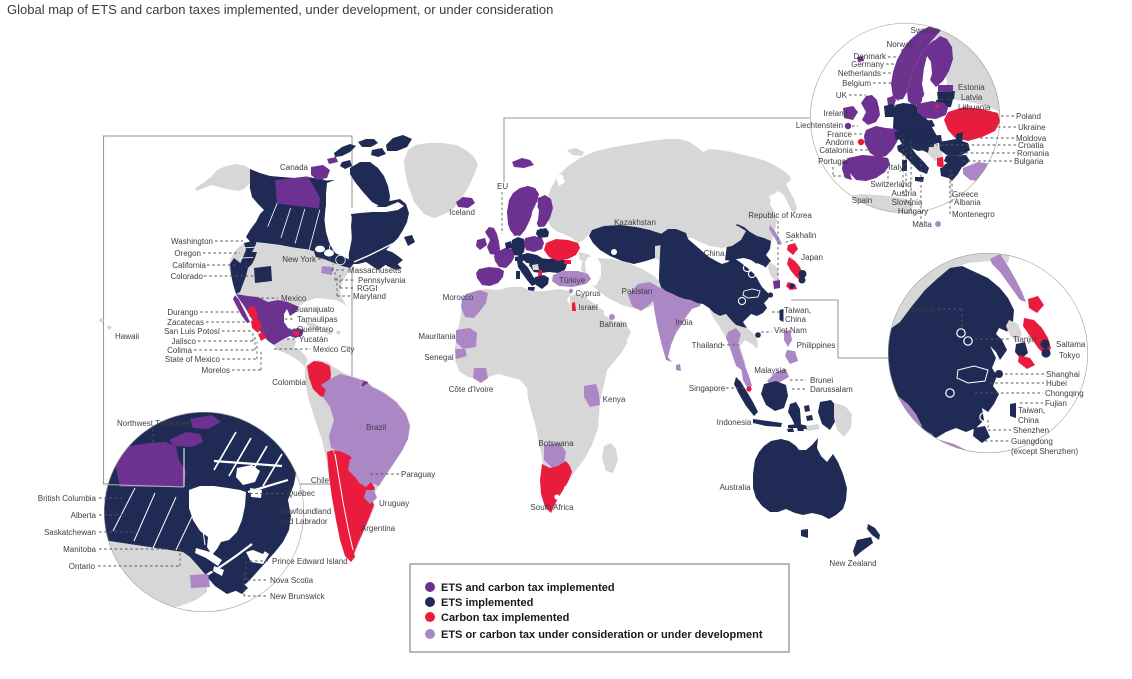  Describe the element at coordinates (922, 224) in the screenshot. I see `svg-text: Malta` at that location.